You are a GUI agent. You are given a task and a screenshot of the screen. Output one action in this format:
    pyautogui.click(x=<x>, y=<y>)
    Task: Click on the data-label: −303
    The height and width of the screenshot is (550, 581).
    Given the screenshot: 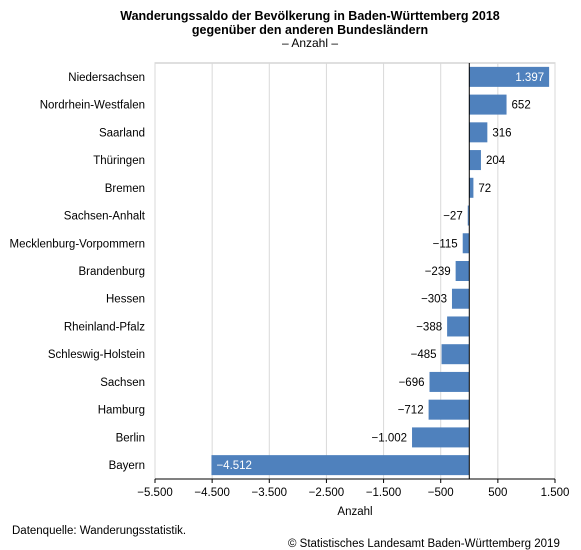 What is the action you would take?
    pyautogui.click(x=434, y=300)
    